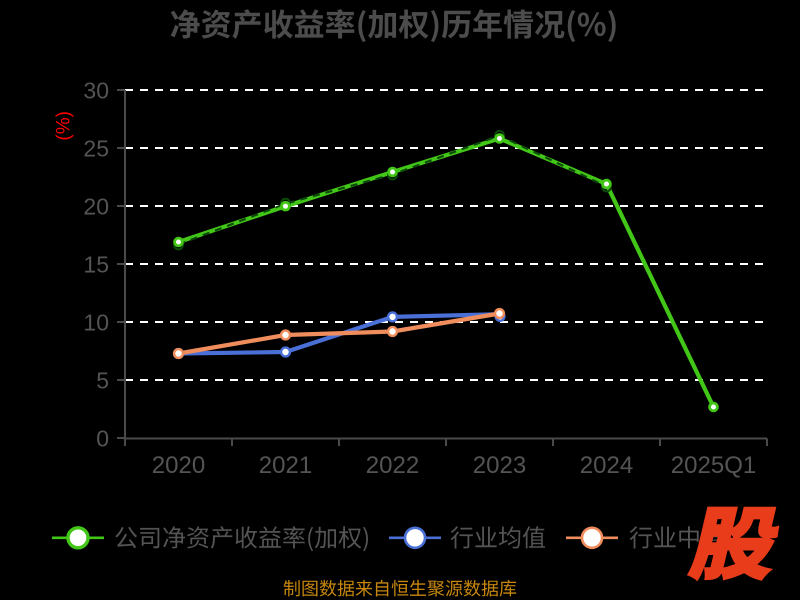  I want to click on svg-text: 30, so click(96, 90).